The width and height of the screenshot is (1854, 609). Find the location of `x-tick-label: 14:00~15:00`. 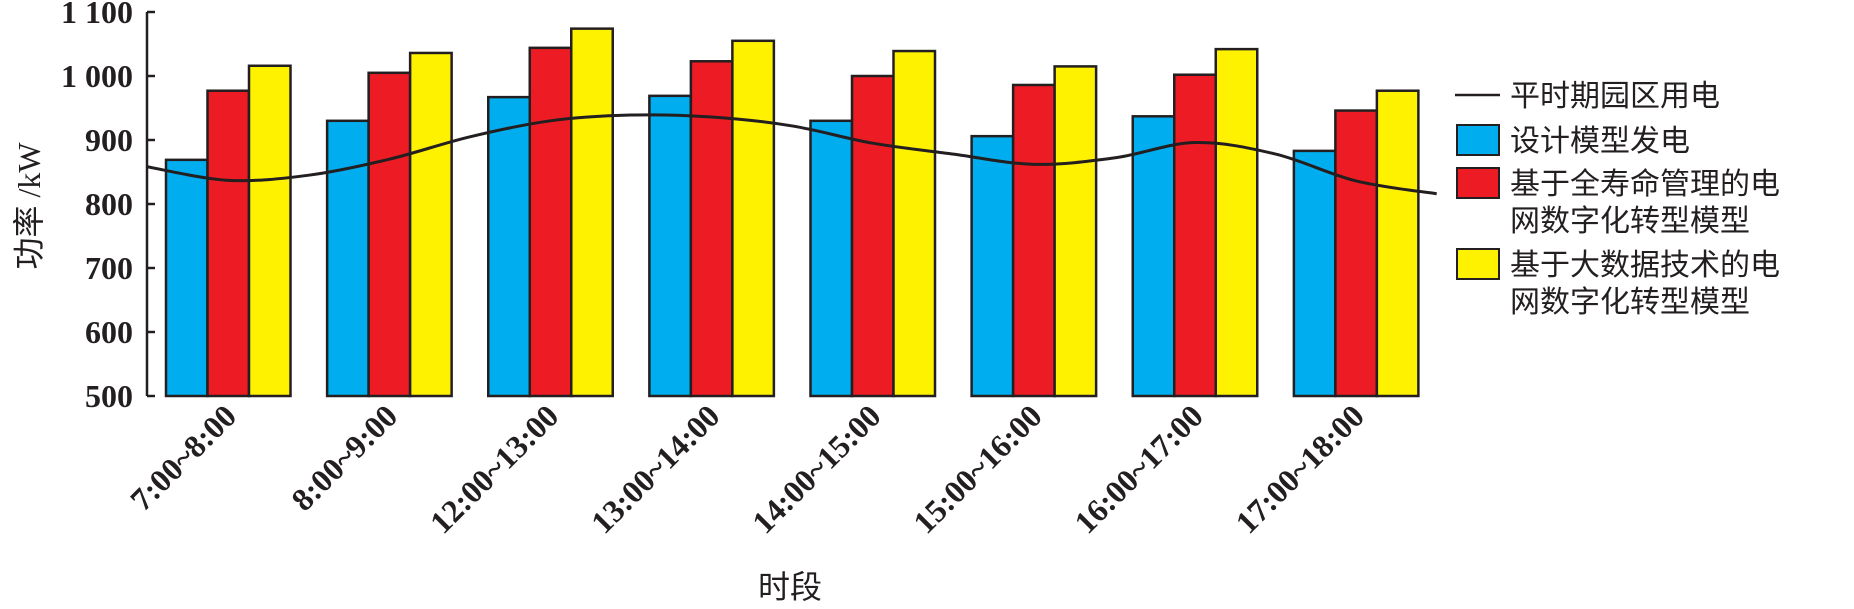

x-tick-label: 14:00~15:00 is located at coordinates (816, 468).